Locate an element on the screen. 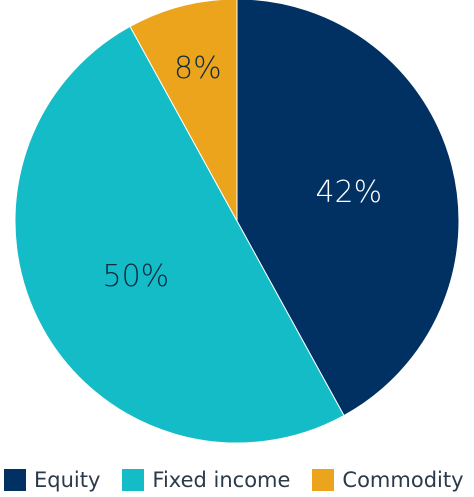  pie-slice-commodity is located at coordinates (183, 111).